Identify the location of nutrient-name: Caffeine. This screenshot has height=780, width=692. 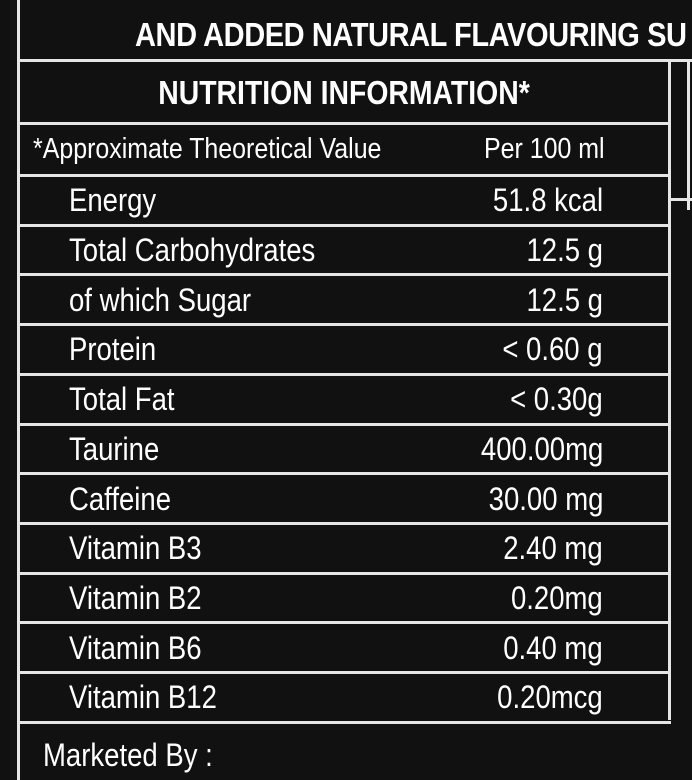
(120, 498).